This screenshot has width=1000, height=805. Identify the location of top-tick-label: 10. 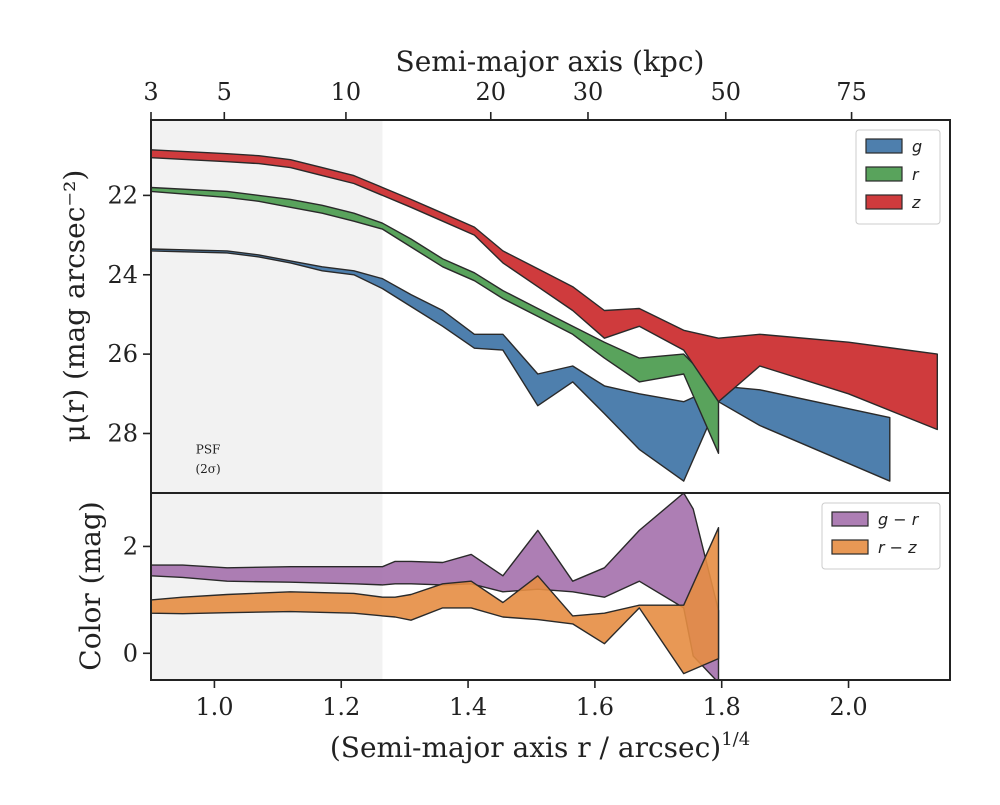
(346, 92).